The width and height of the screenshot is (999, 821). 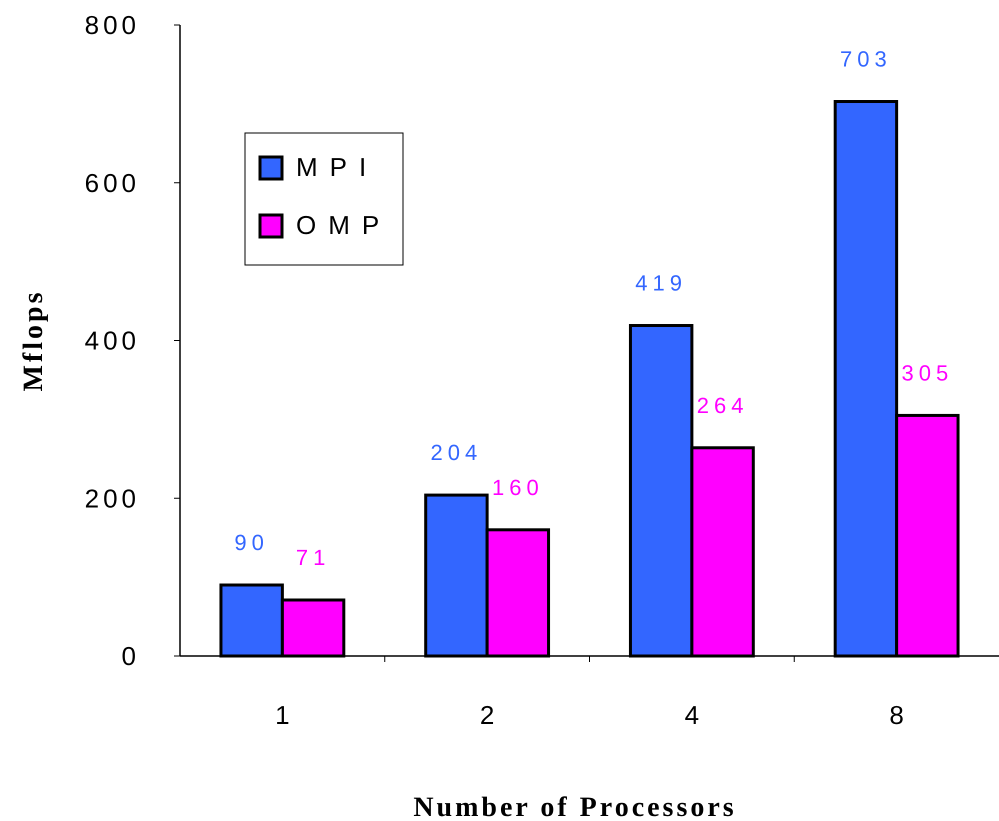 What do you see at coordinates (112, 498) in the screenshot?
I see `y-tick-label: 200` at bounding box center [112, 498].